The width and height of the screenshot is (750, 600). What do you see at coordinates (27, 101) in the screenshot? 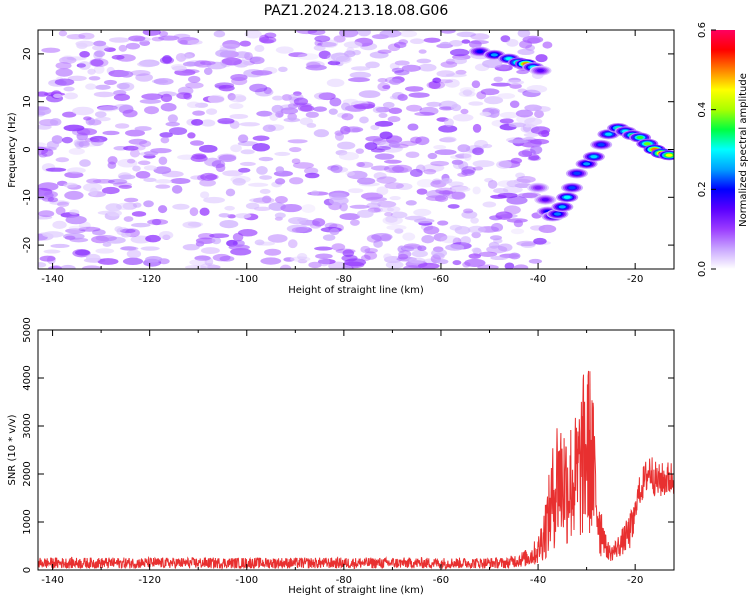
I see `y-tick-label: 10` at bounding box center [27, 101].